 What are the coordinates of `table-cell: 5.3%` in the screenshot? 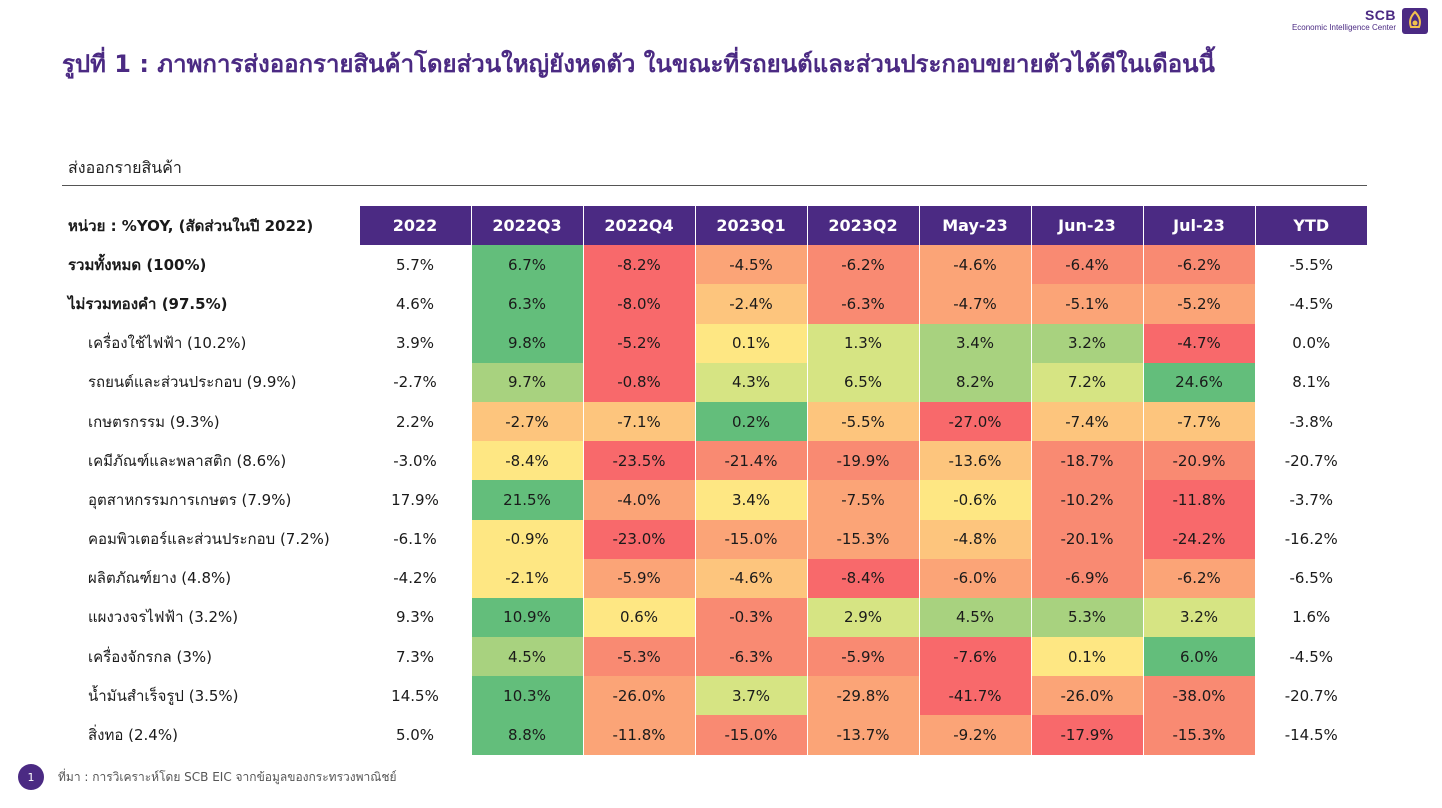 It's located at (1086, 617).